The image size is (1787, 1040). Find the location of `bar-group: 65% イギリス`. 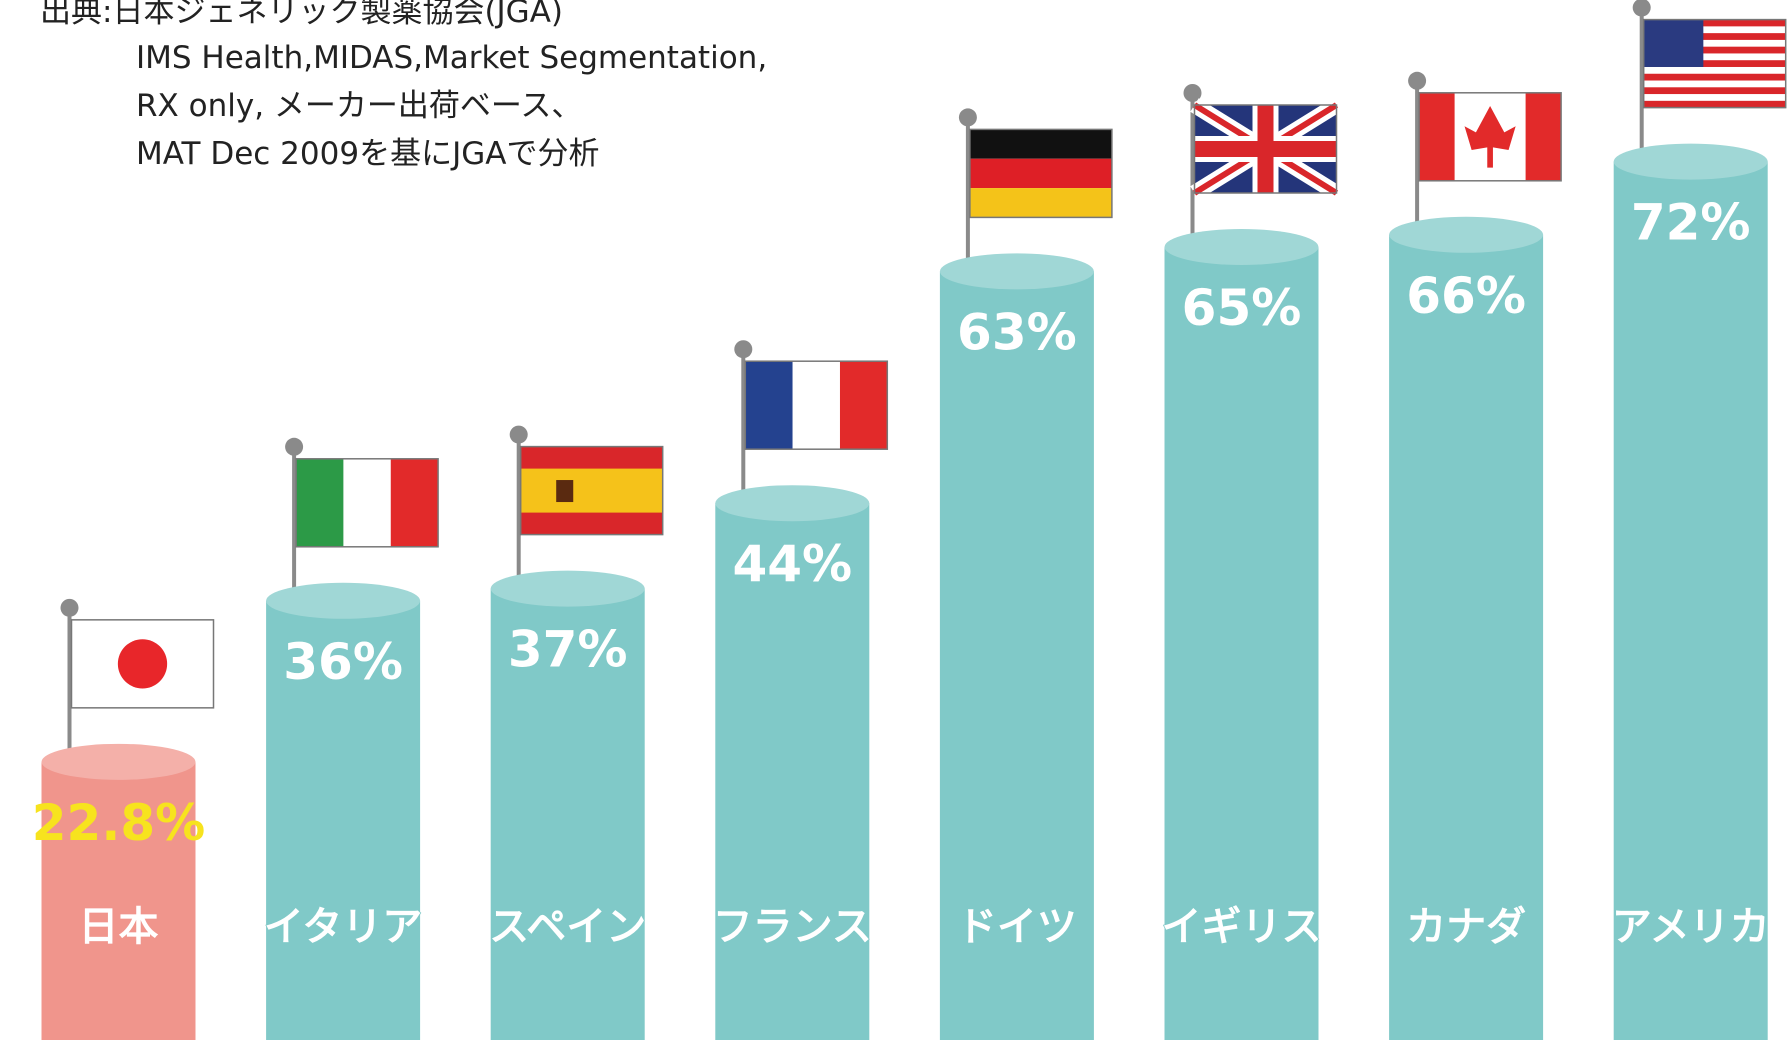

bar-group: 65% イギリス is located at coordinates (1251, 562).